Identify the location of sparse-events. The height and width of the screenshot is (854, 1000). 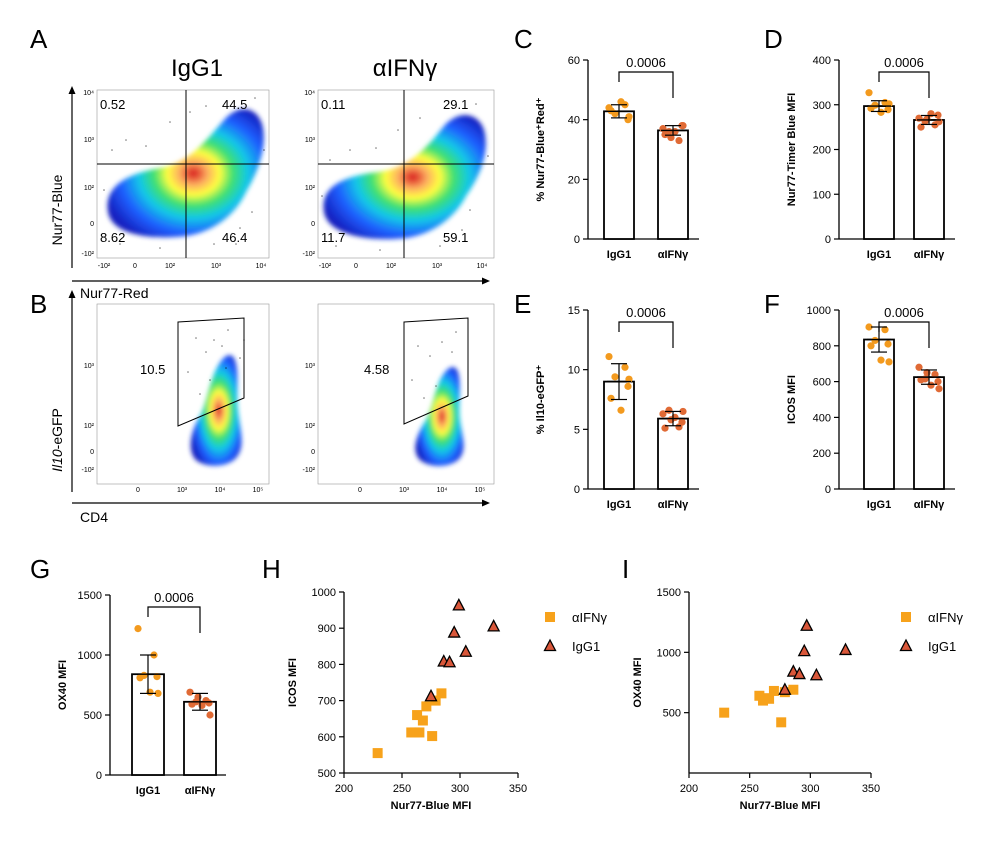
(405, 177).